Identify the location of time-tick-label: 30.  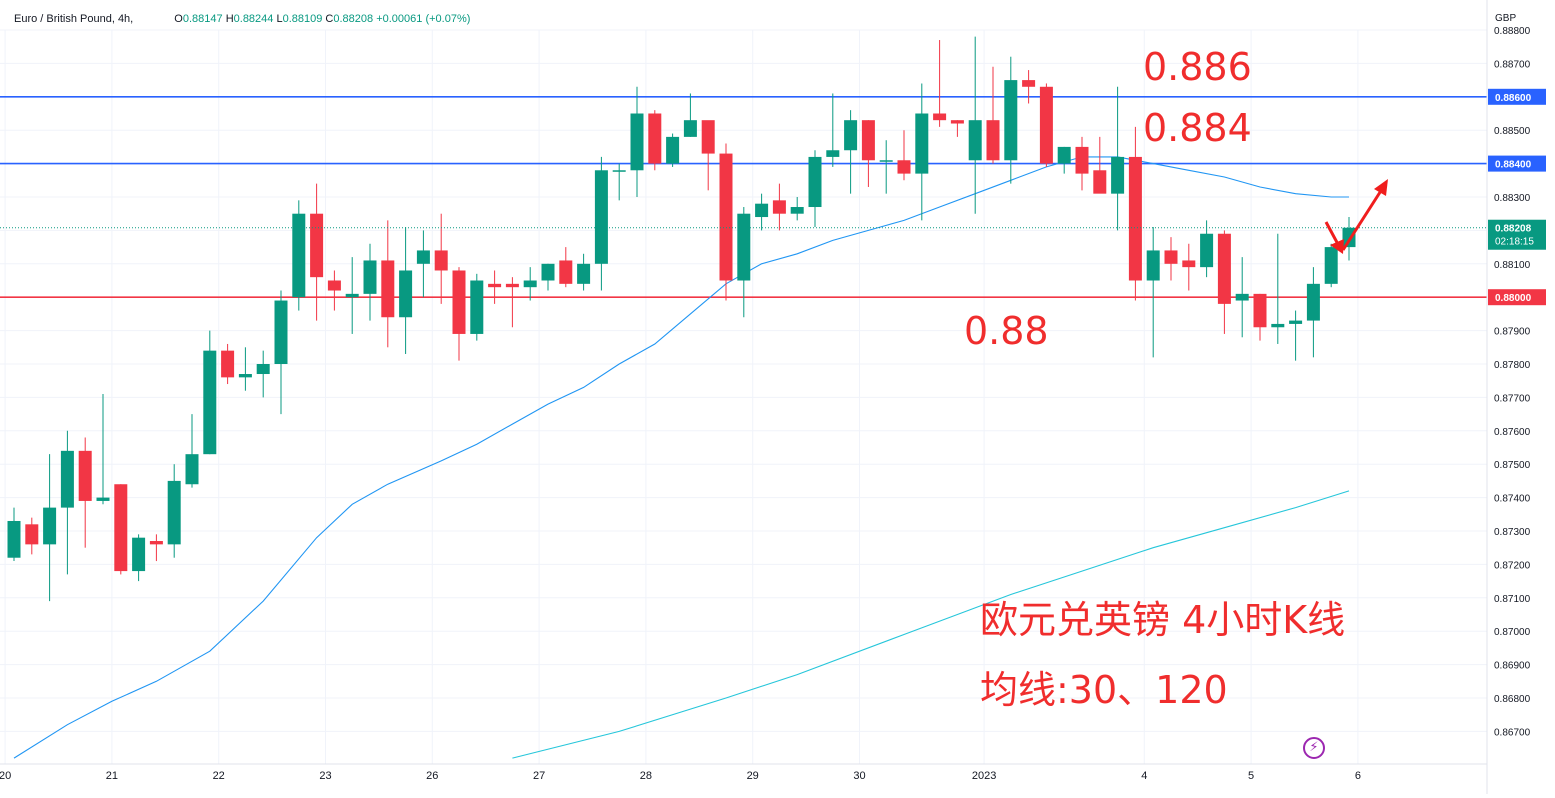
(859, 776).